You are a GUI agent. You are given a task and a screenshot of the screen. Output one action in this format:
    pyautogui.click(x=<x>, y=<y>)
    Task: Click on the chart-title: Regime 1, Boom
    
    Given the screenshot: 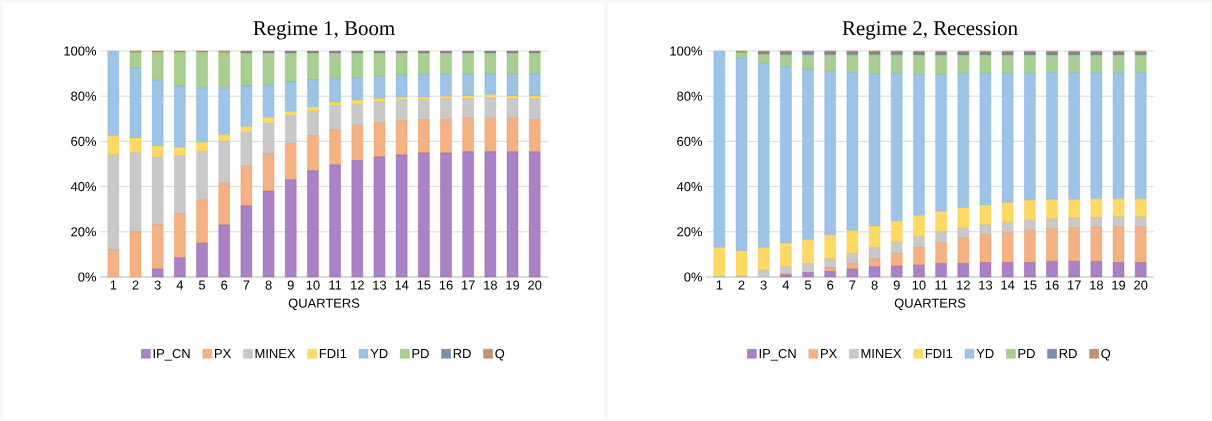 What is the action you would take?
    pyautogui.click(x=324, y=30)
    